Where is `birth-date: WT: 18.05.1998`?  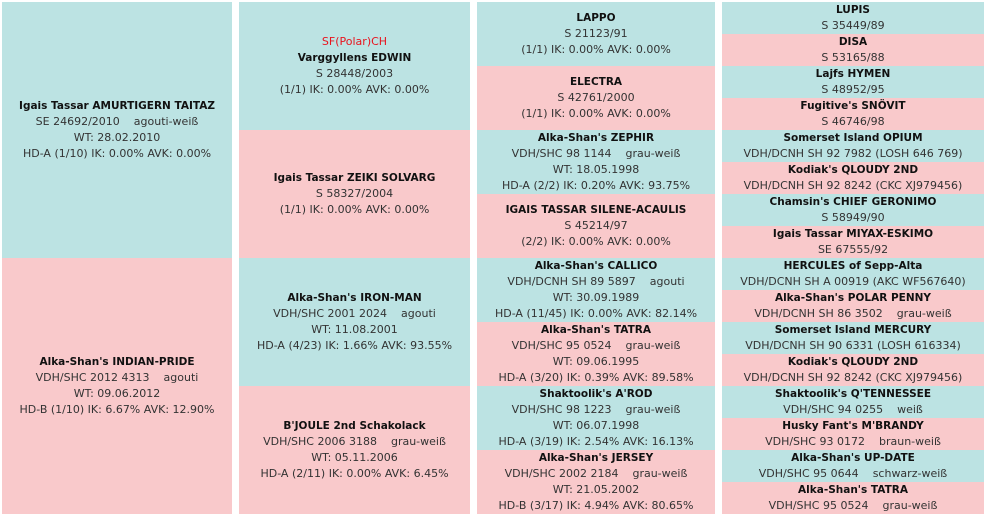
birth-date: WT: 18.05.1998 is located at coordinates (596, 169).